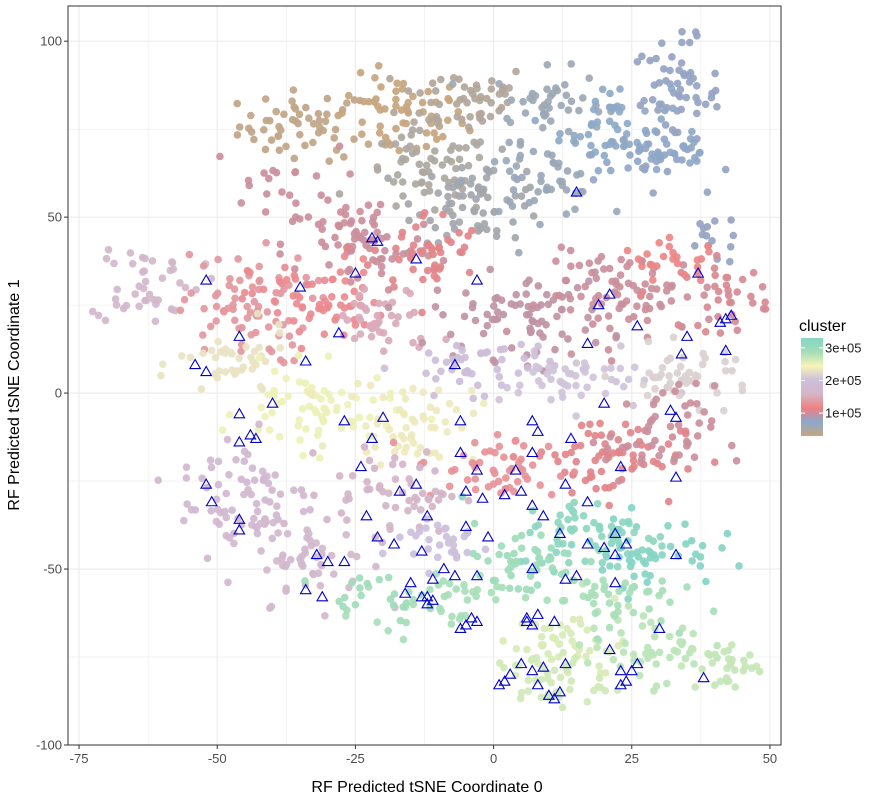 The height and width of the screenshot is (799, 879). What do you see at coordinates (843, 347) in the screenshot?
I see `legend-tick-label: 3e+05` at bounding box center [843, 347].